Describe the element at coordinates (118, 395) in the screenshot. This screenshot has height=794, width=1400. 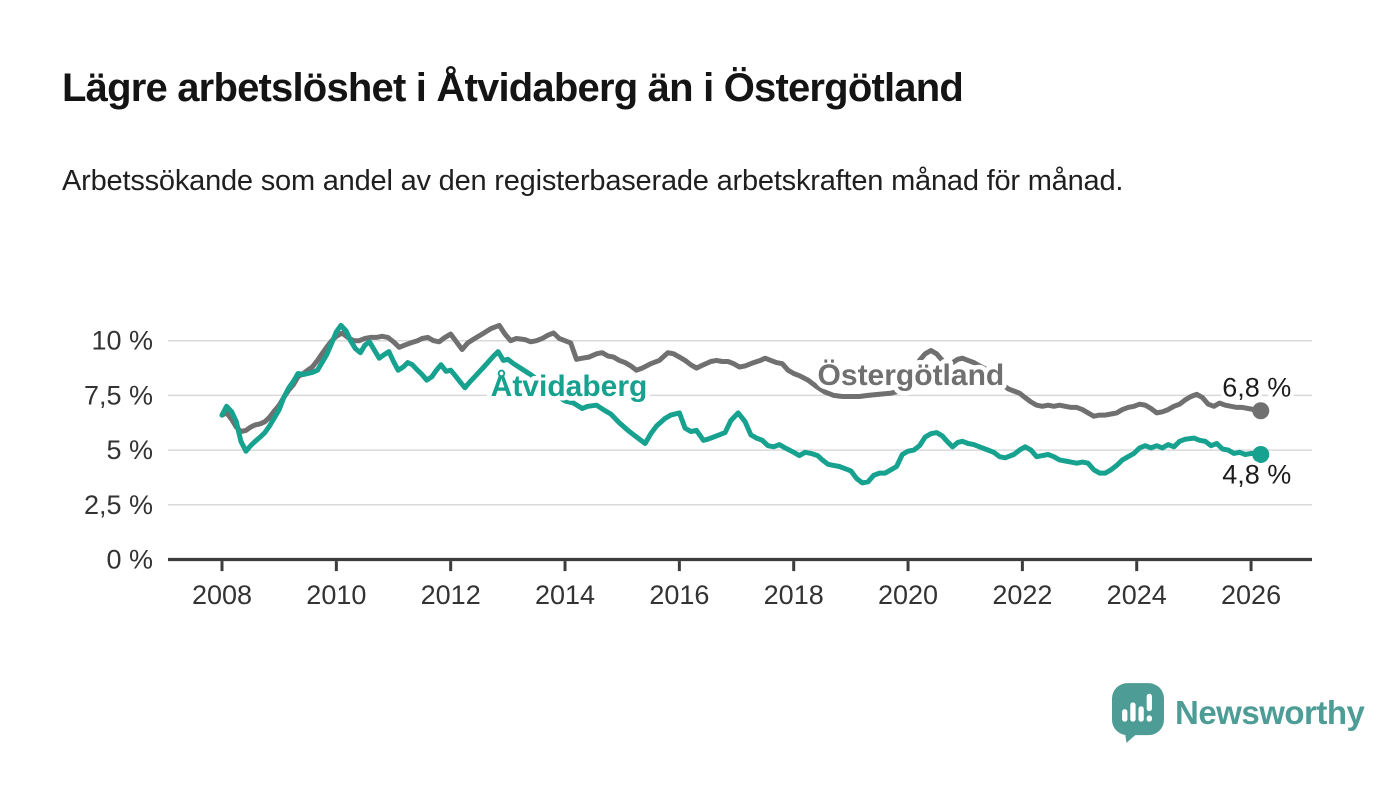
I see `y-tick-label: 7,5 %` at that location.